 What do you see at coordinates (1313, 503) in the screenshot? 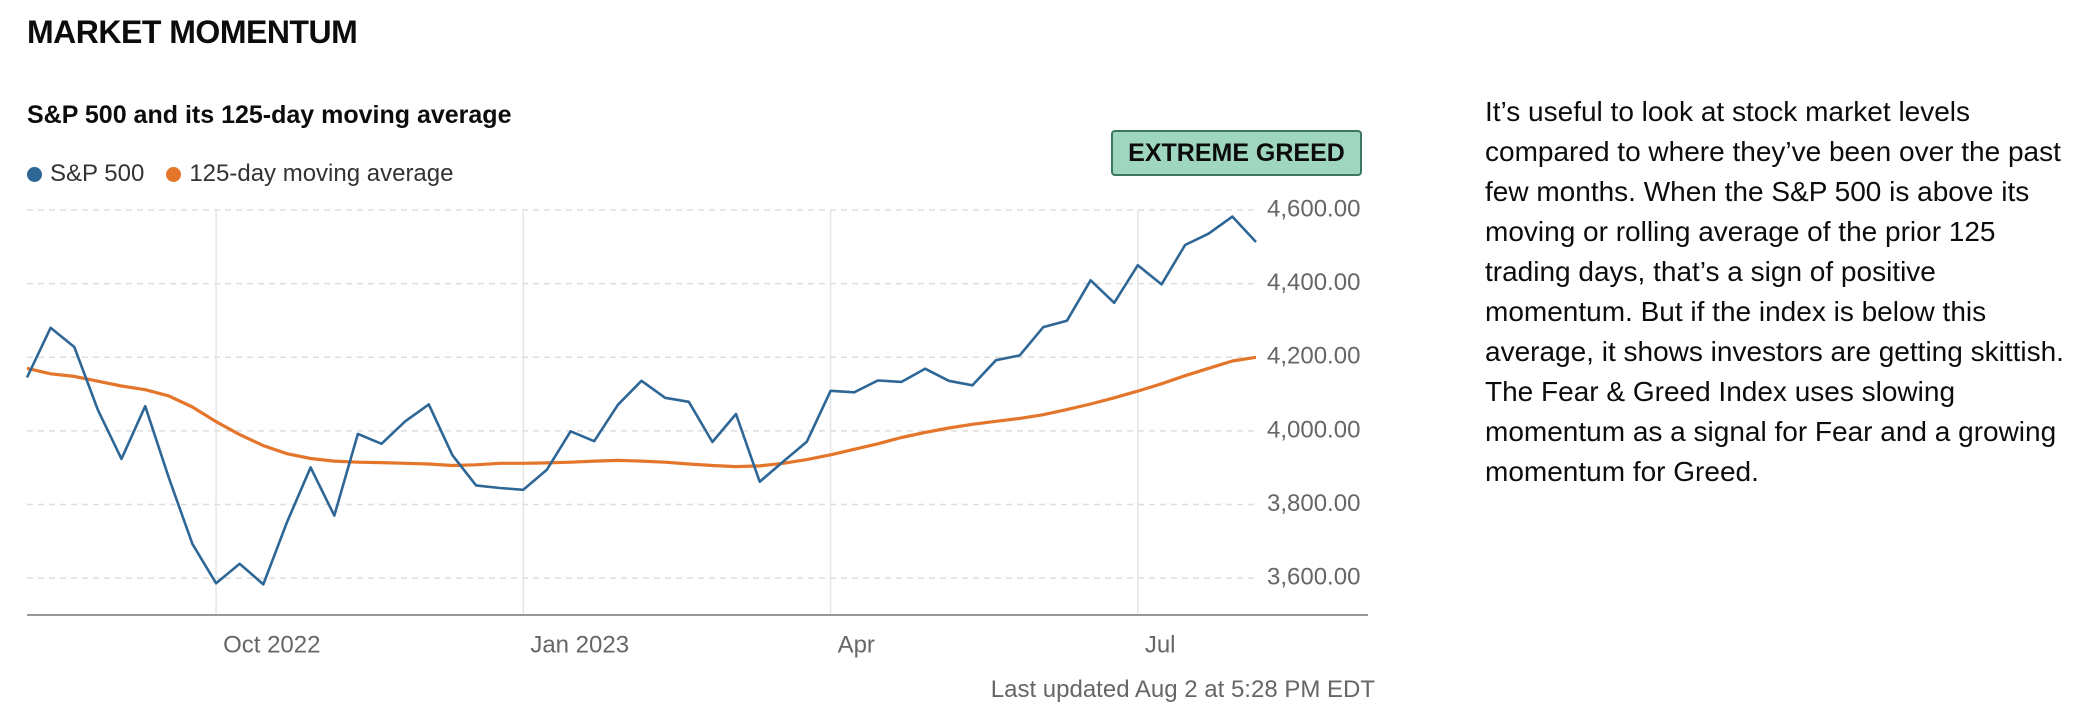
I see `y-tick-label: 3,800.00` at bounding box center [1313, 503].